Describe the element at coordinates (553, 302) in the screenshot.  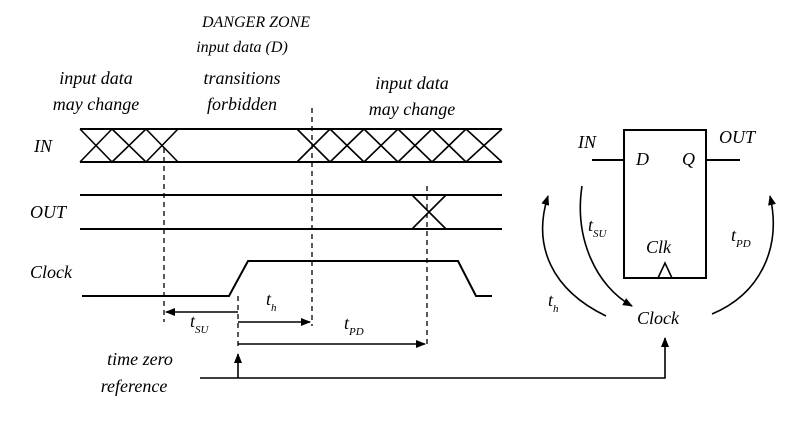
I see `ff-t-h-label: th` at that location.